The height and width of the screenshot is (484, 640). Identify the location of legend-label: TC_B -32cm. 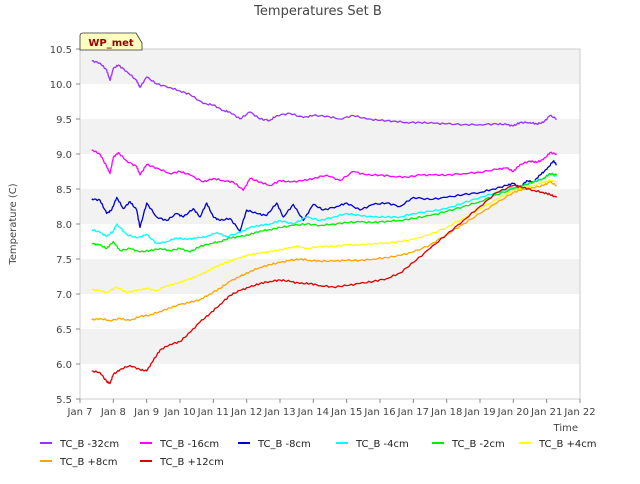
(89, 444).